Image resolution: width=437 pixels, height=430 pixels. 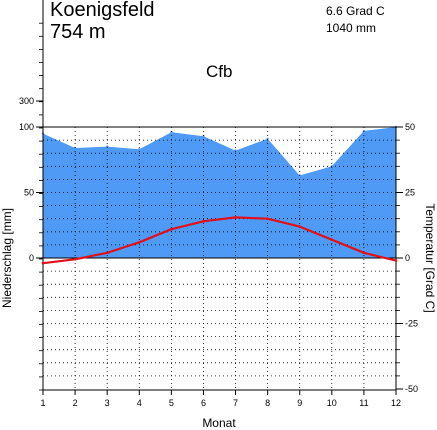 What do you see at coordinates (396, 403) in the screenshot?
I see `x-tick-label-12: 12` at bounding box center [396, 403].